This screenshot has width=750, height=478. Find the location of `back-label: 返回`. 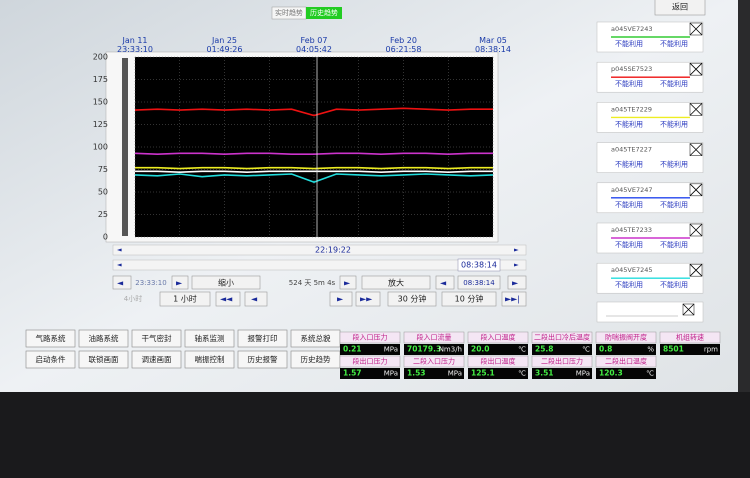

back-label: 返回 is located at coordinates (680, 7).